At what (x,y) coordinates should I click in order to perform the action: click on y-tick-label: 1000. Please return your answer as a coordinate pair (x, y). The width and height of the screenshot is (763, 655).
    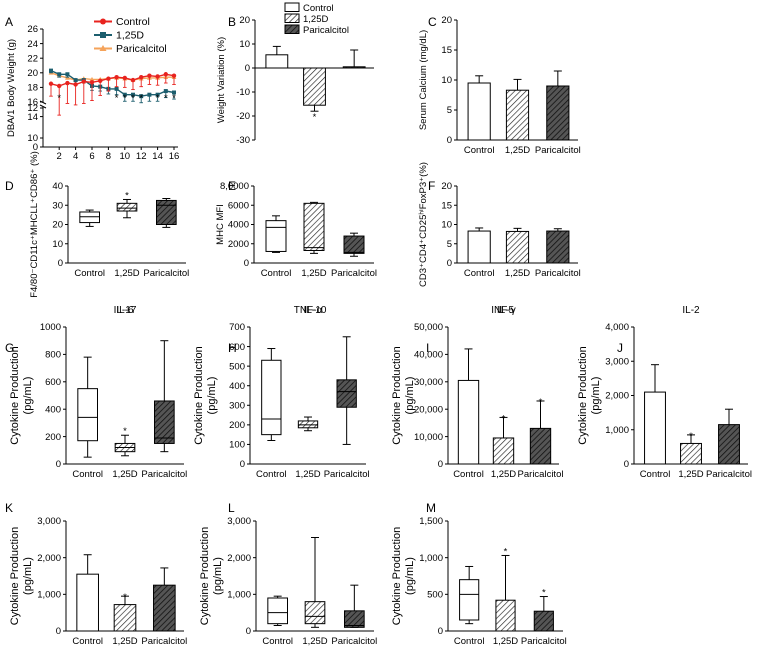
    Looking at the image, I should click on (50, 327).